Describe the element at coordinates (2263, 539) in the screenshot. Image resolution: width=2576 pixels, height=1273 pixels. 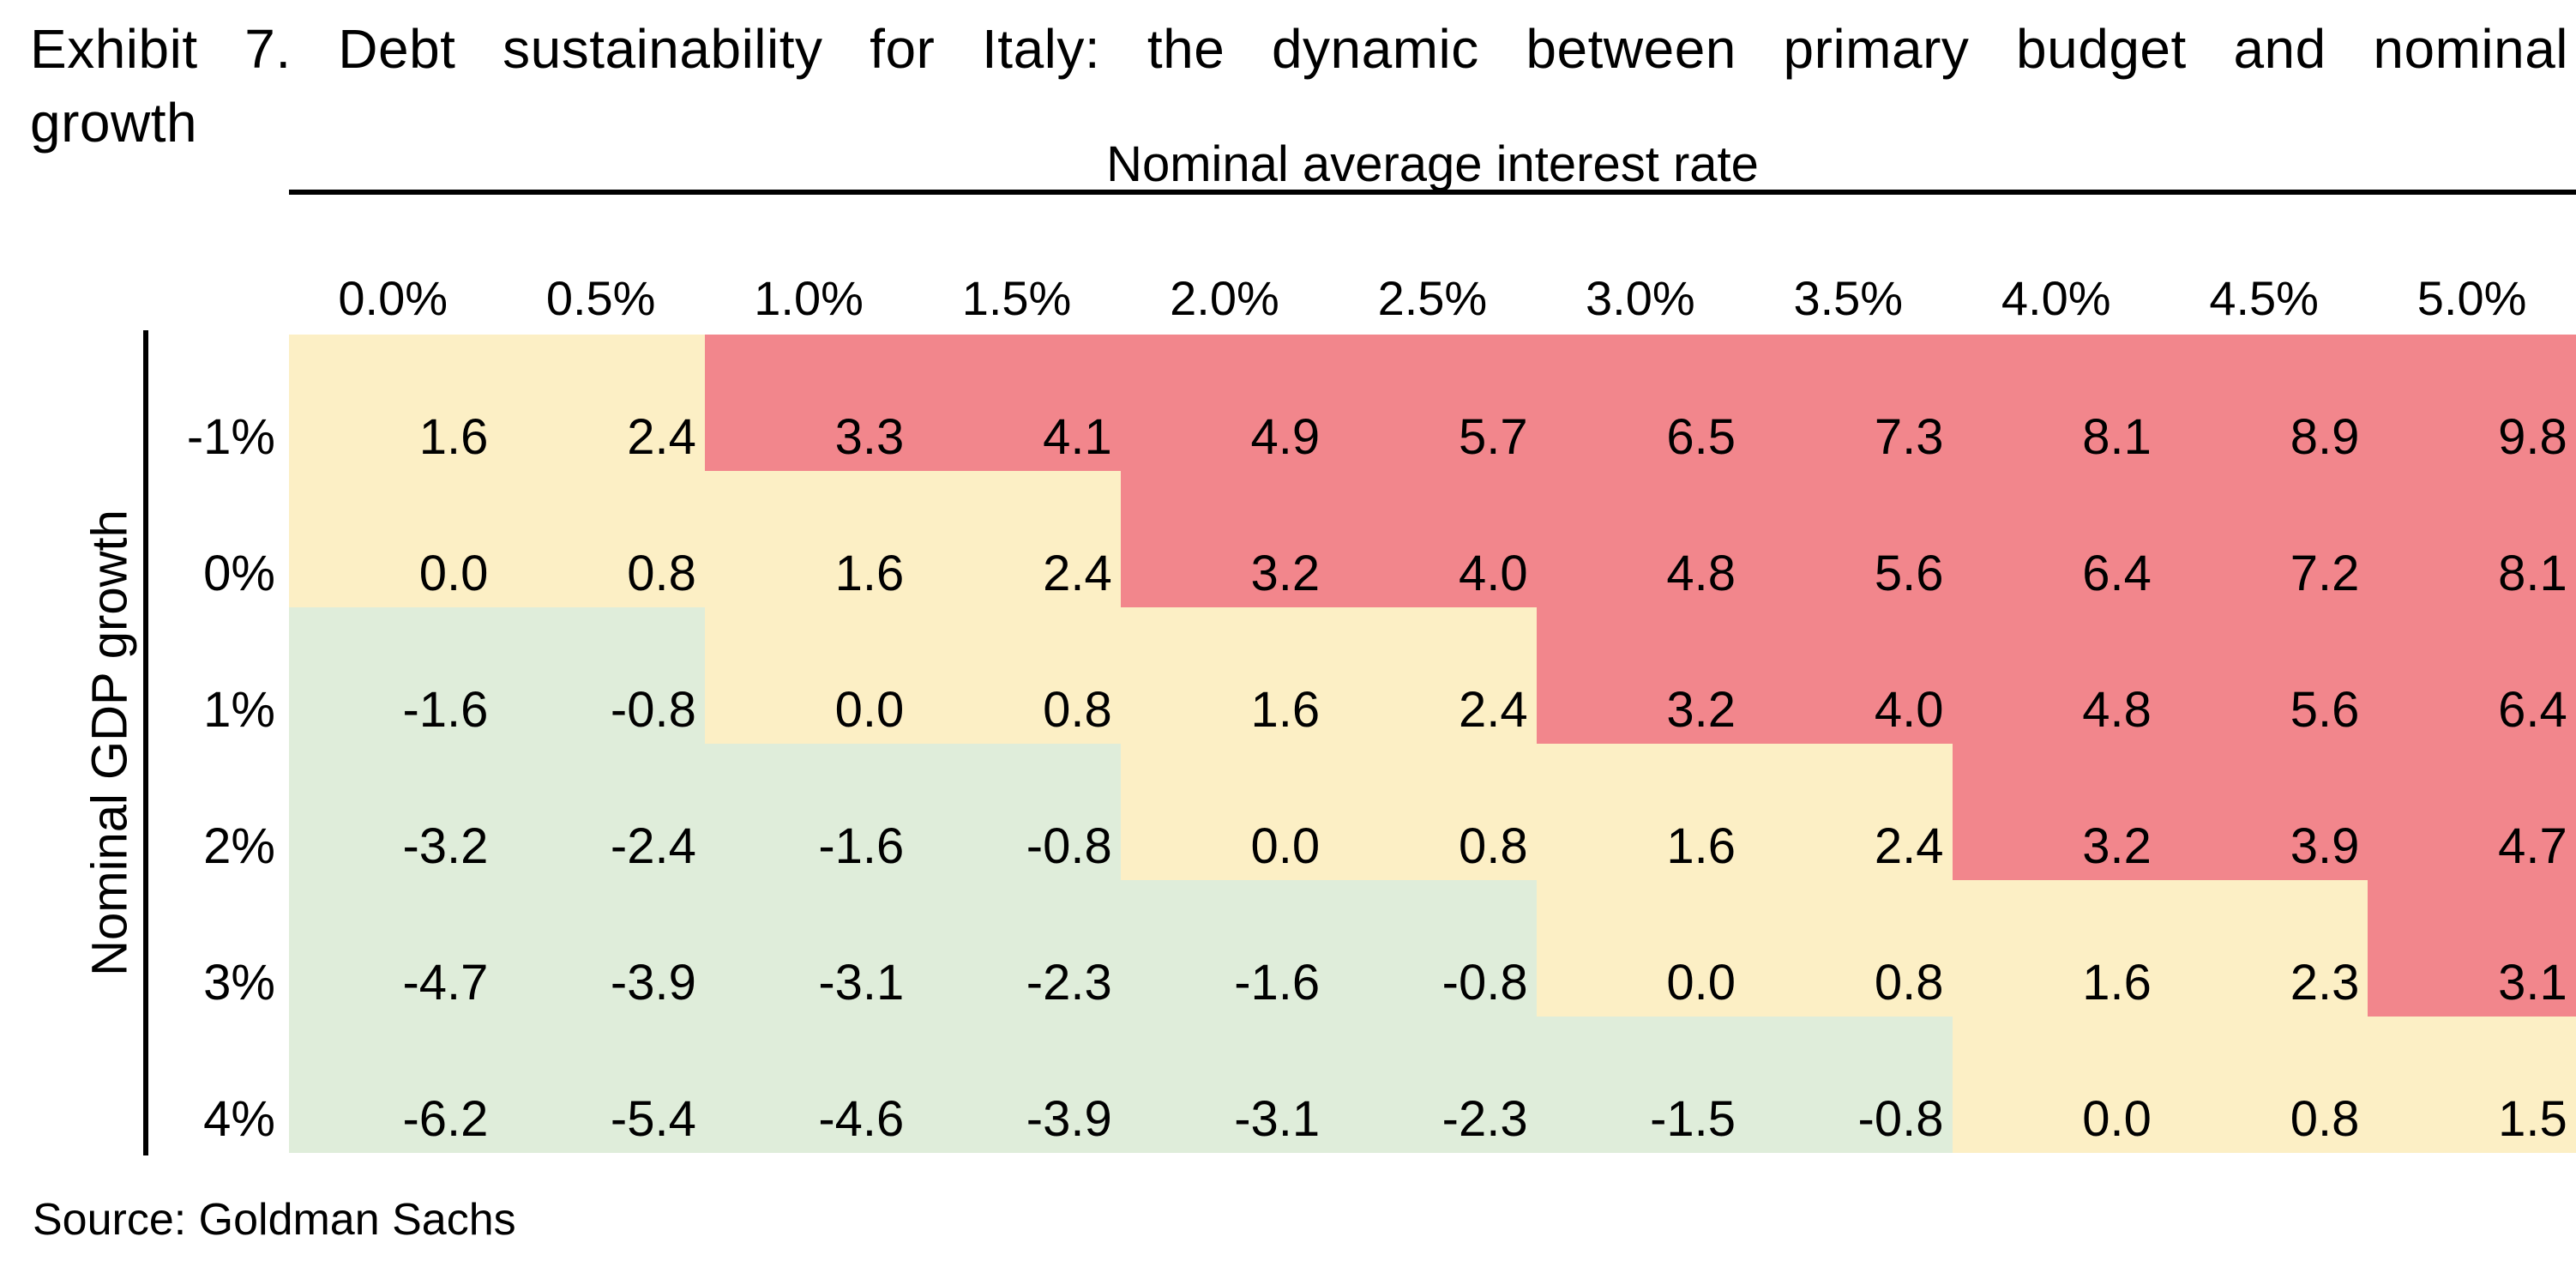
I see `heatmap-cell: 7.2` at that location.